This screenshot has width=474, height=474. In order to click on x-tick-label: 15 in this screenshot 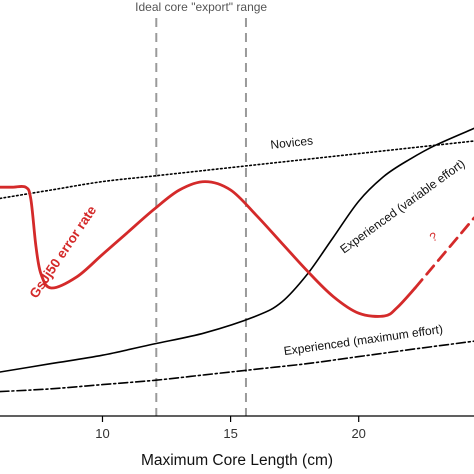, I will do `click(230, 433)`.